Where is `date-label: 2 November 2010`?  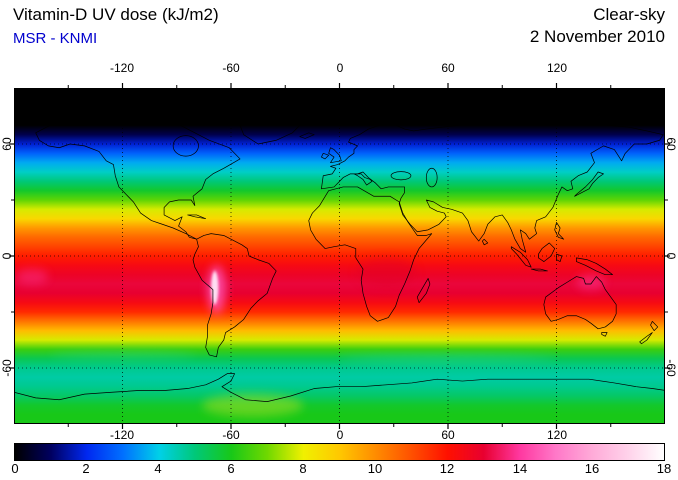
date-label: 2 November 2010 is located at coordinates (597, 36).